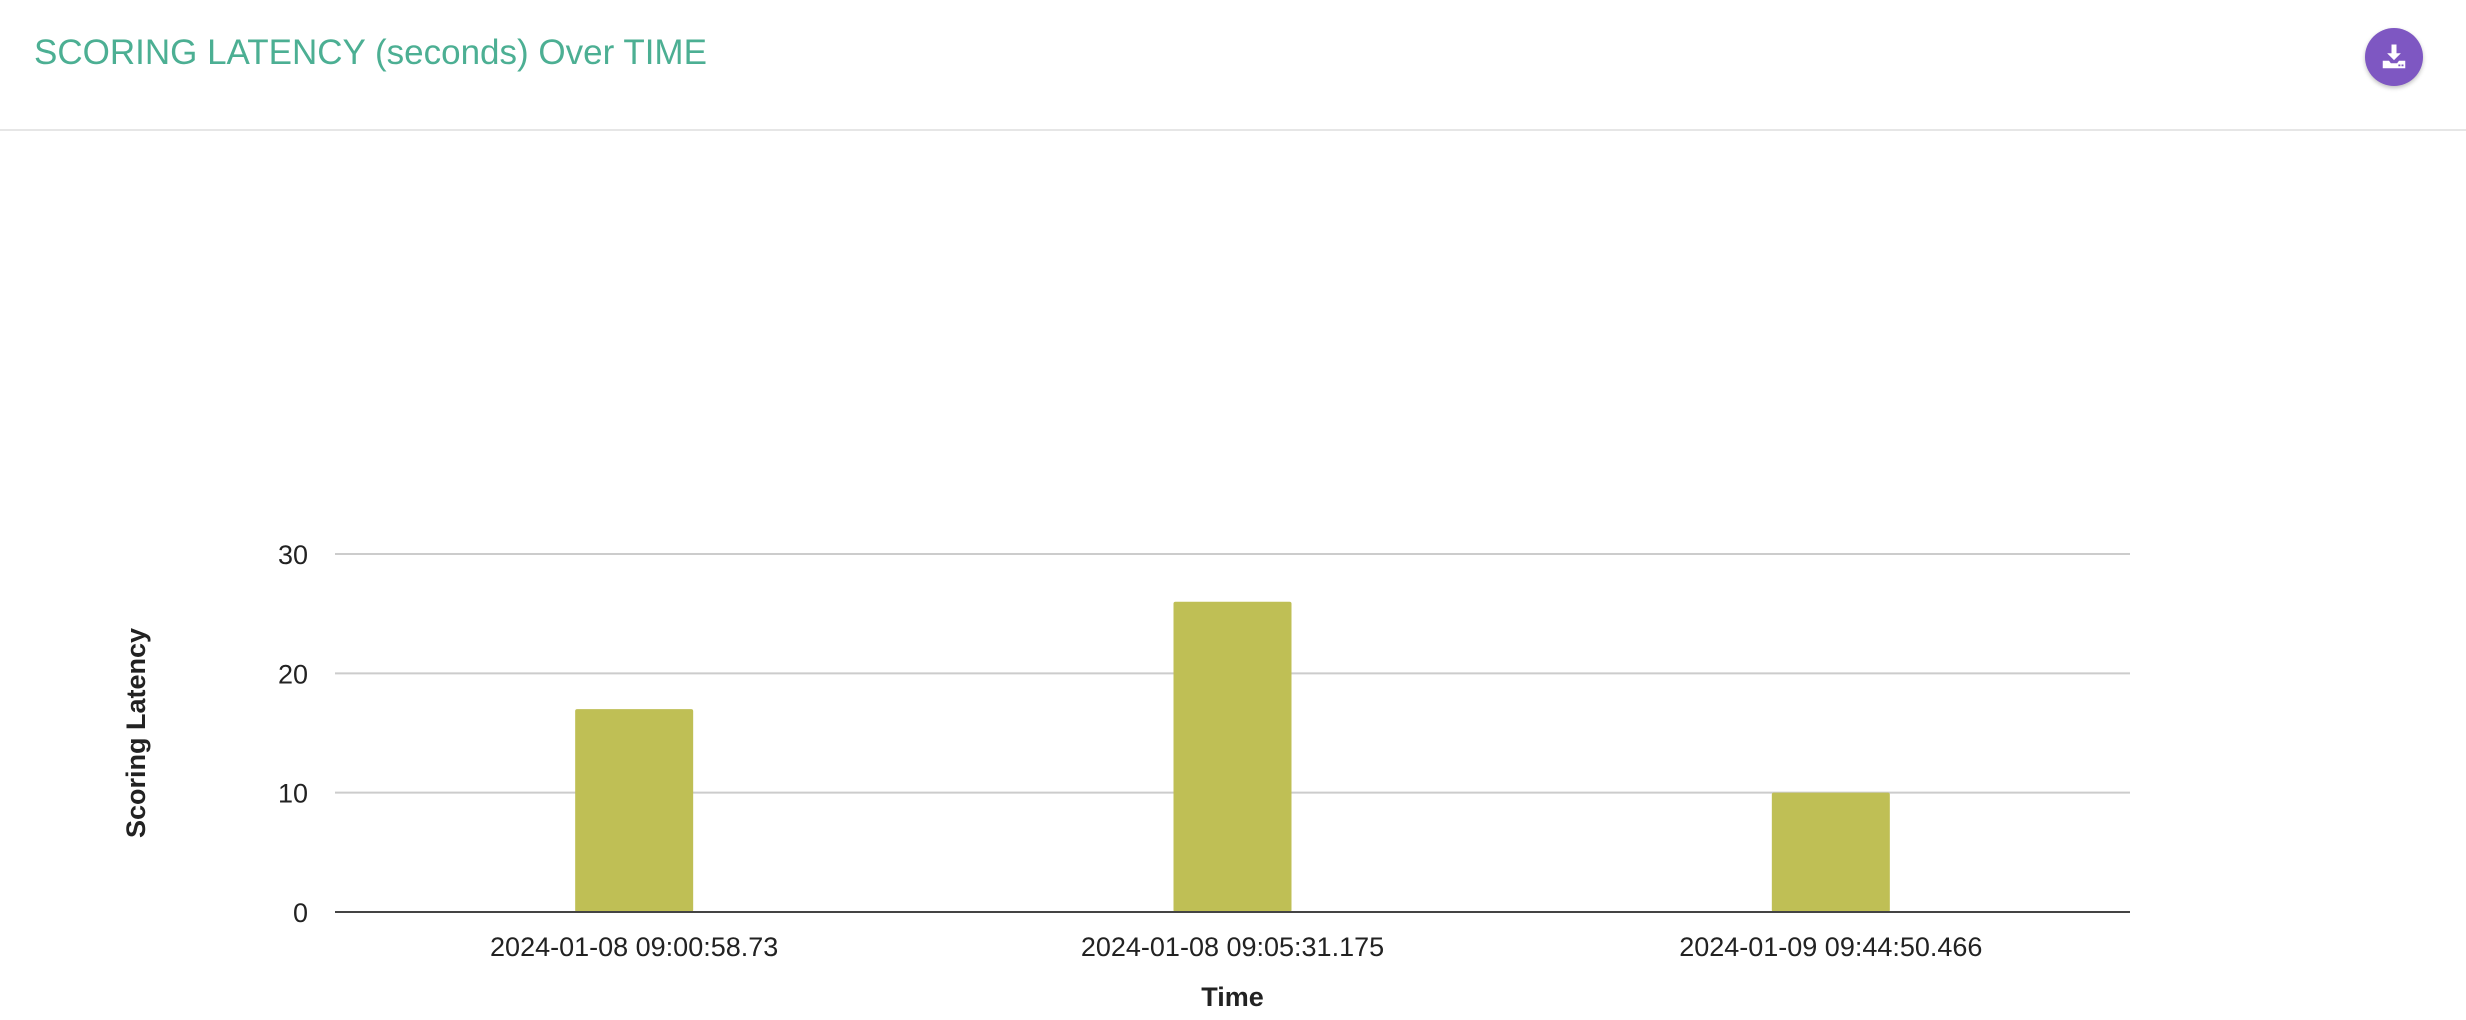  I want to click on x-category-label: 2024-01-08 09:05:31.175, so click(1232, 947).